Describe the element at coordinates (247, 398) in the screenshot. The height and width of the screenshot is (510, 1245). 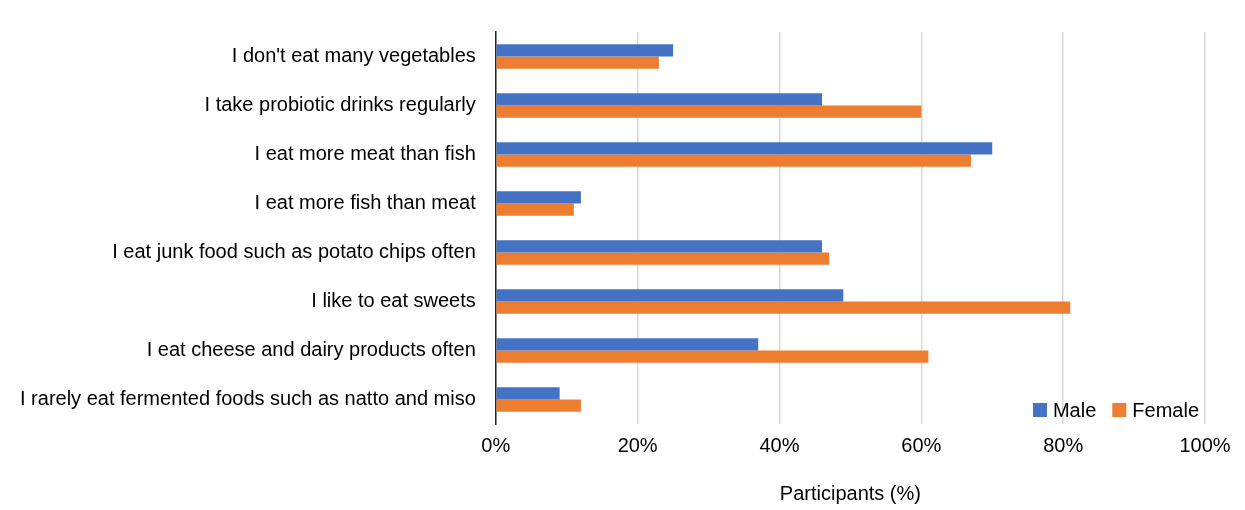
I see `y-tick-label: I rarely eat fermented foods such as natto and miso` at that location.